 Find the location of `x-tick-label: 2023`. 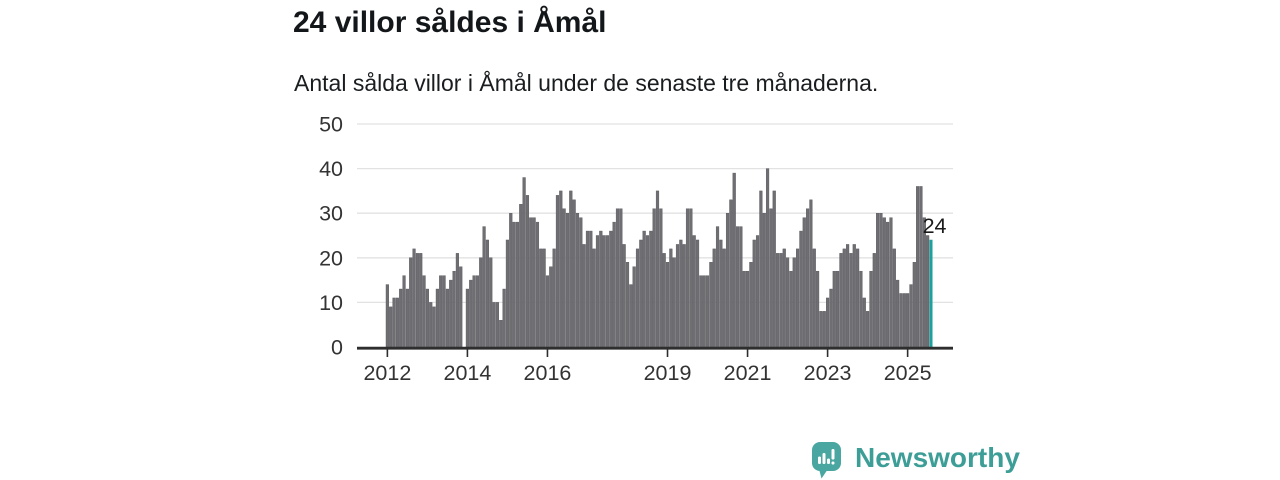

x-tick-label: 2023 is located at coordinates (828, 373).